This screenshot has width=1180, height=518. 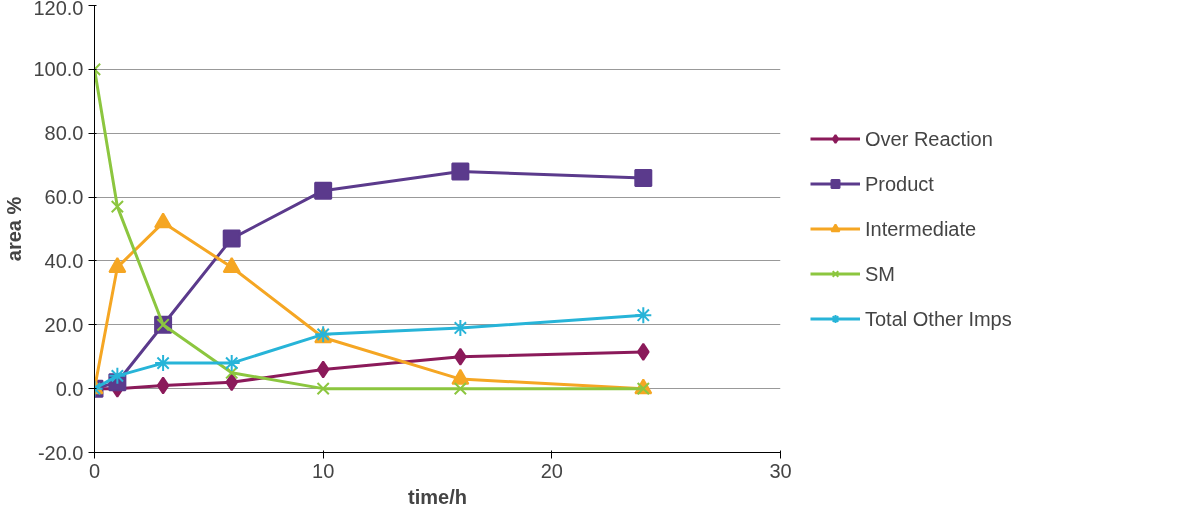 I want to click on x-tick-label: 20, so click(x=551, y=470).